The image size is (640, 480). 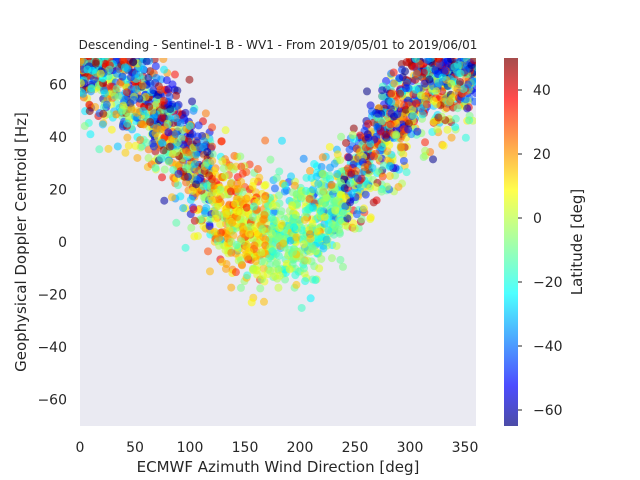 What do you see at coordinates (21, 242) in the screenshot?
I see `y-axis-label: Geophysical Doppler Centroid [Hz]` at bounding box center [21, 242].